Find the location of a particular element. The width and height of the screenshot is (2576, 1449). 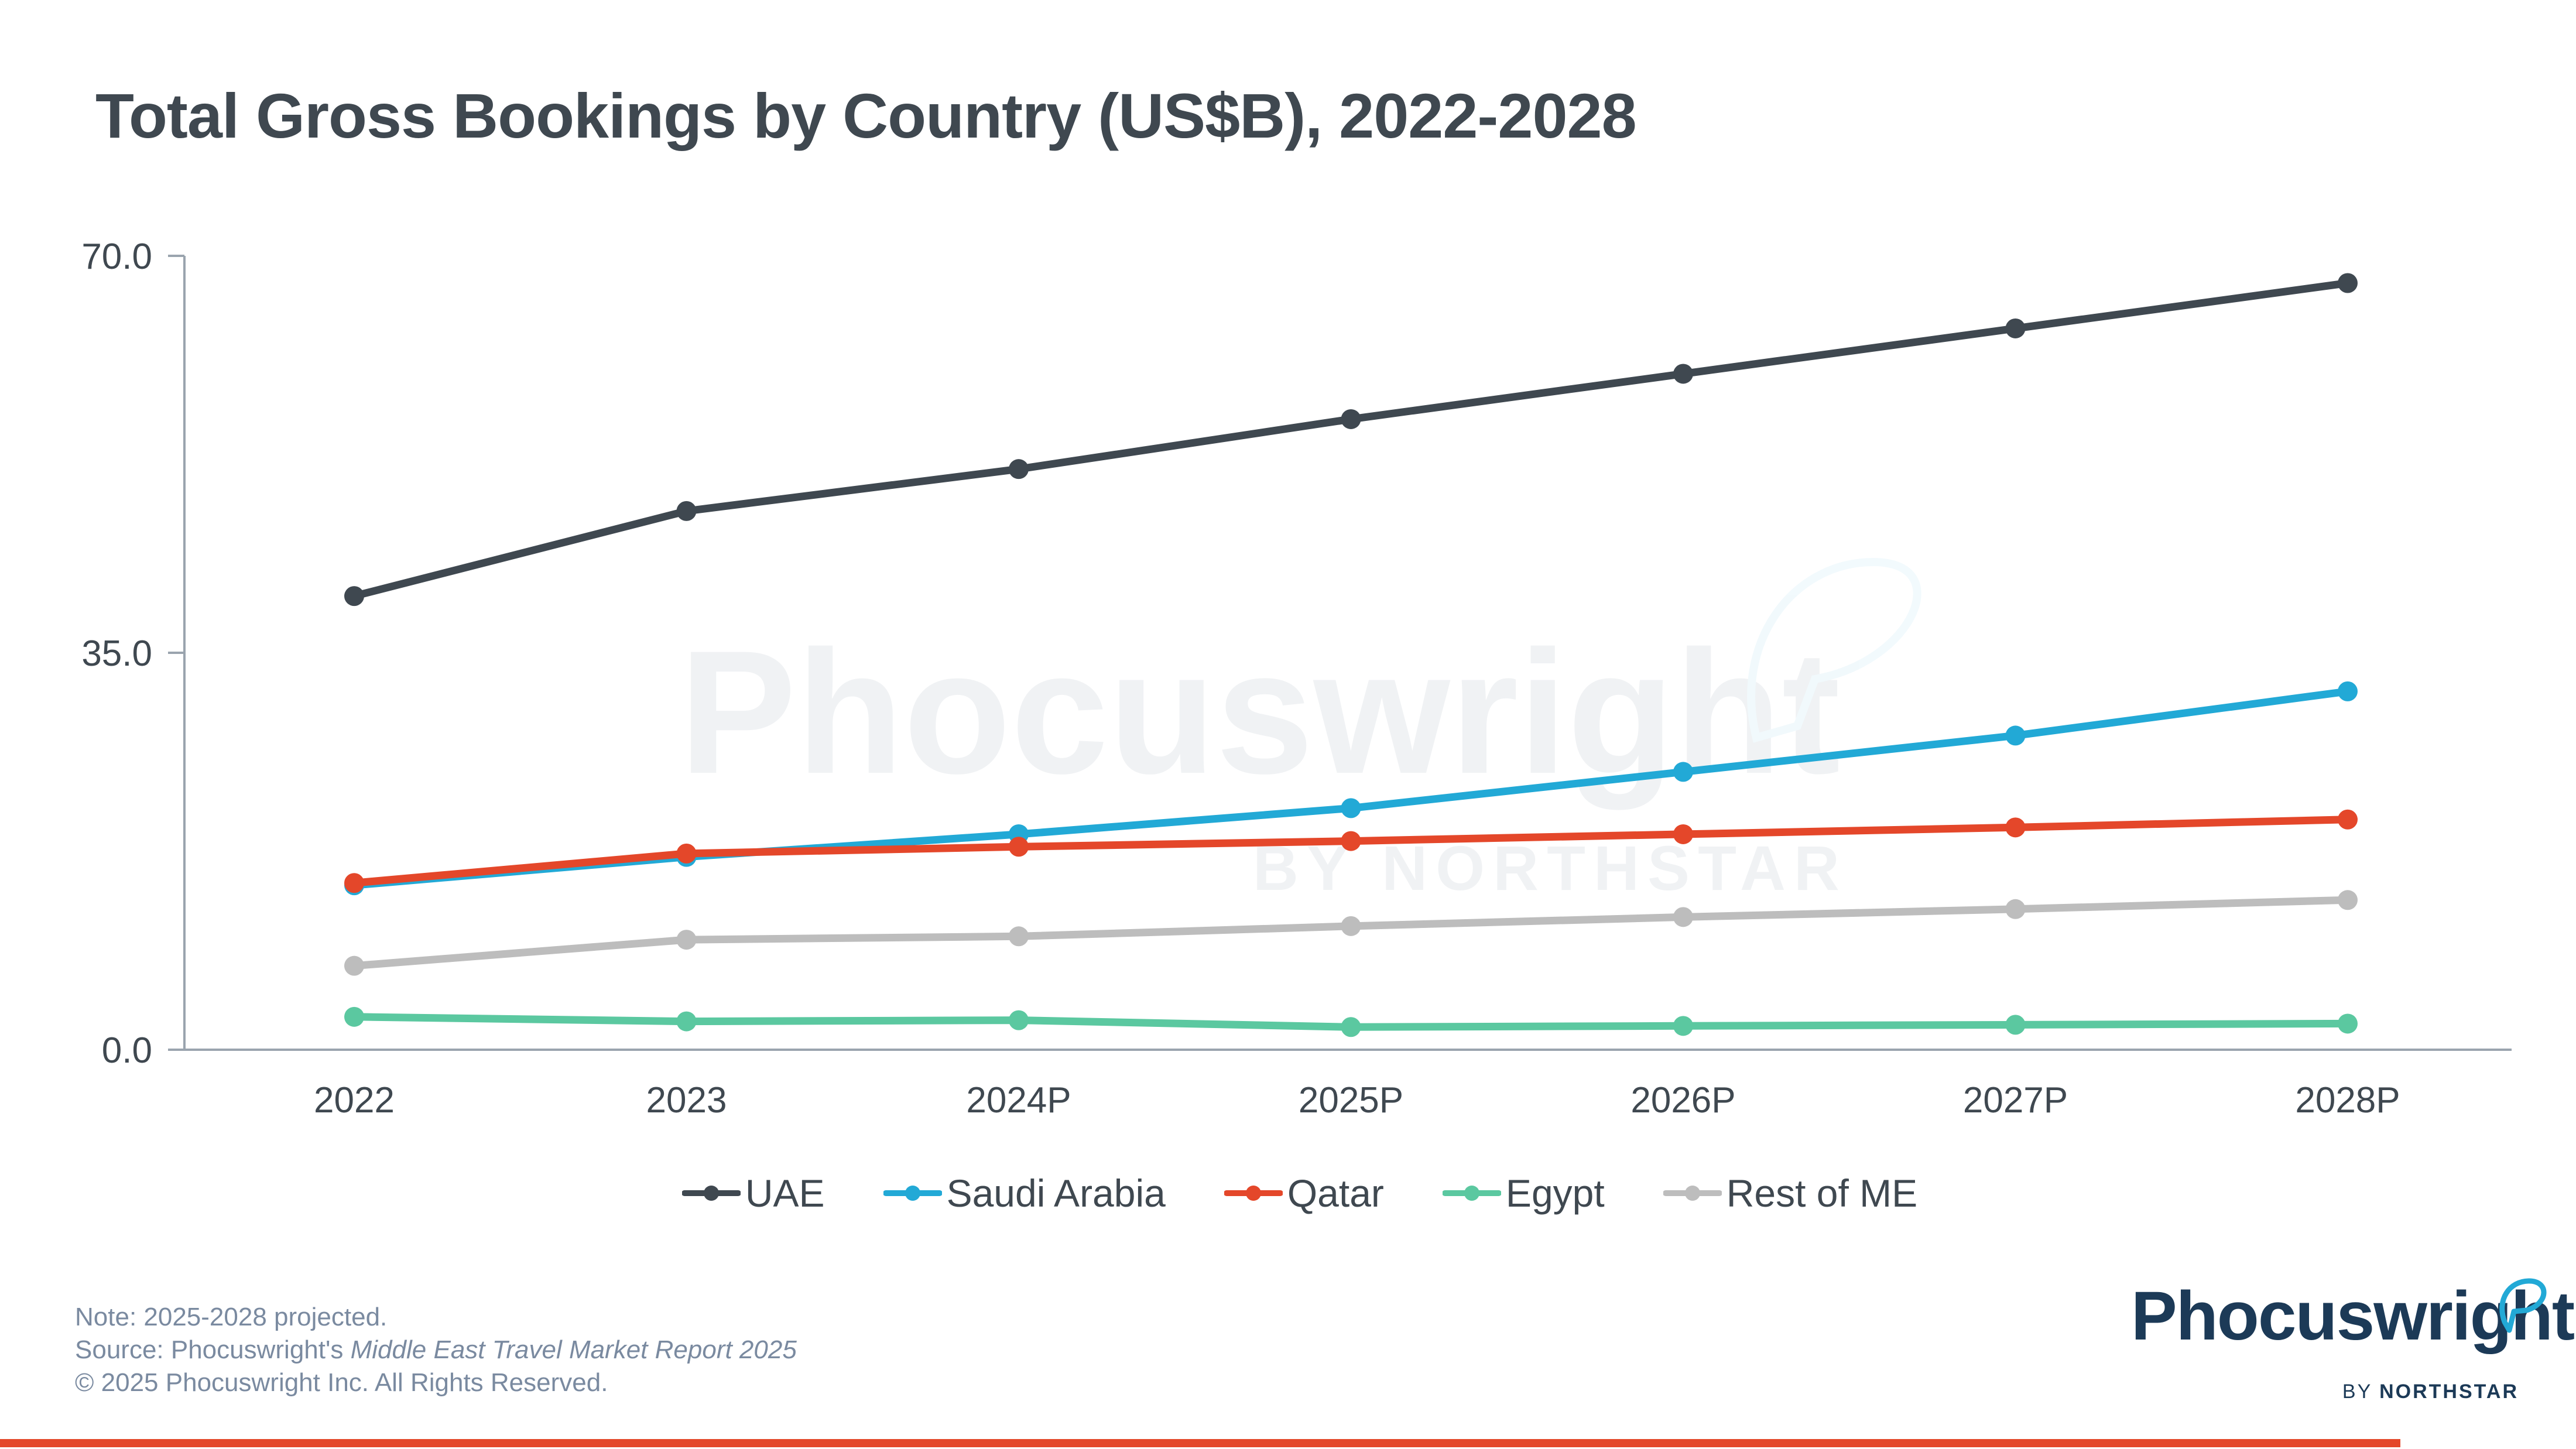

logo-by: BY is located at coordinates (2357, 1392).